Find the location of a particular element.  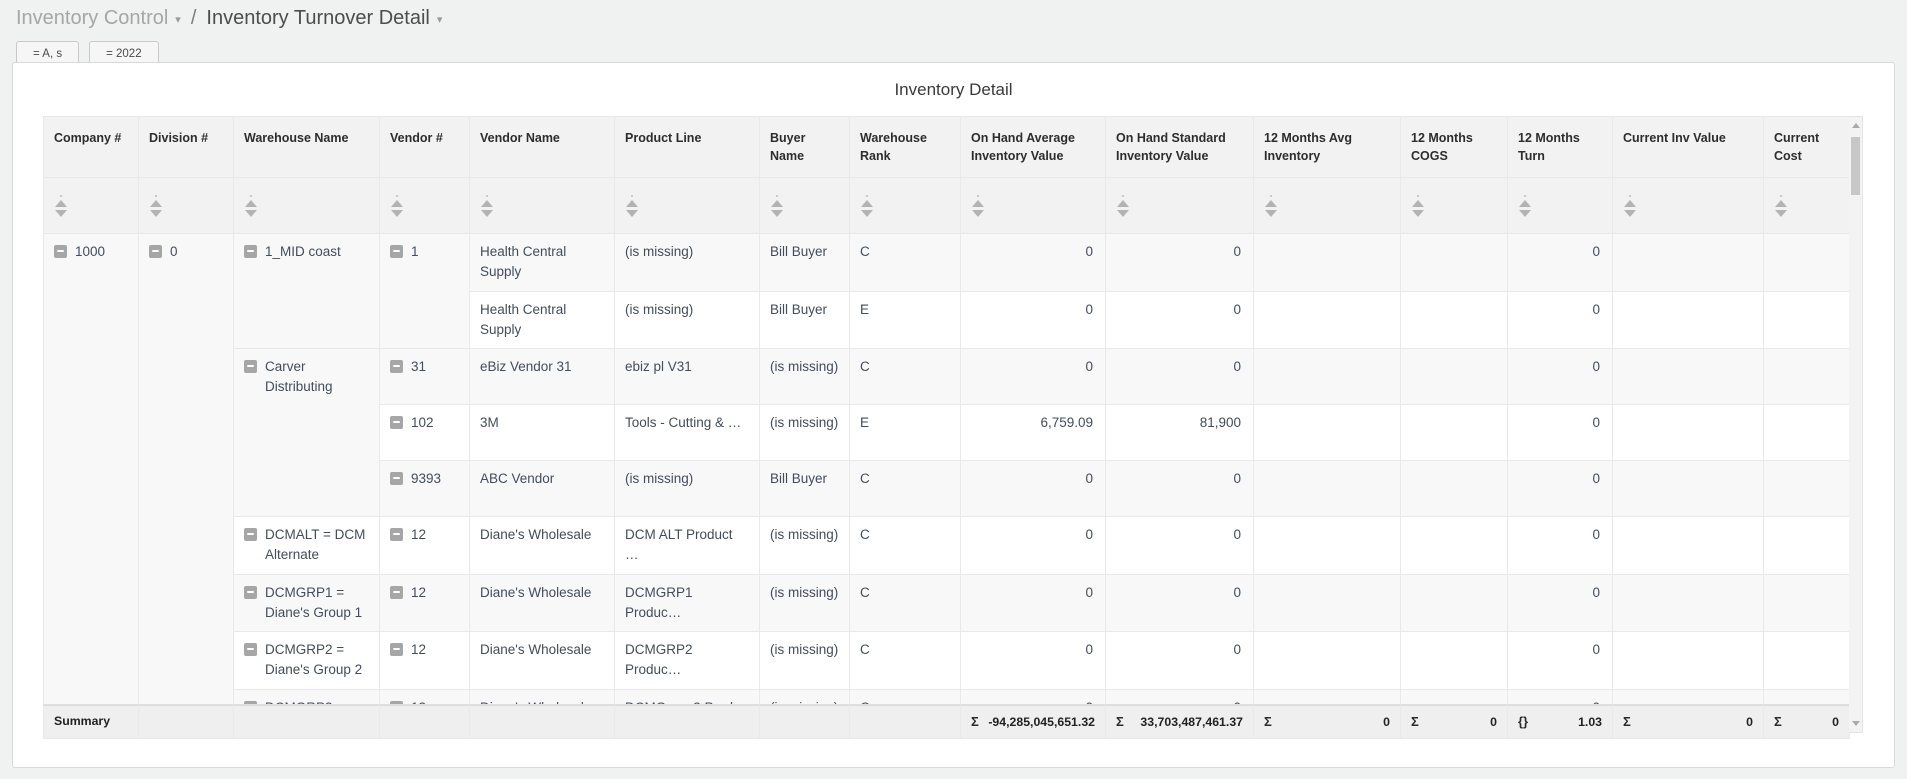

sort-control-onhand_avg is located at coordinates (978, 206).